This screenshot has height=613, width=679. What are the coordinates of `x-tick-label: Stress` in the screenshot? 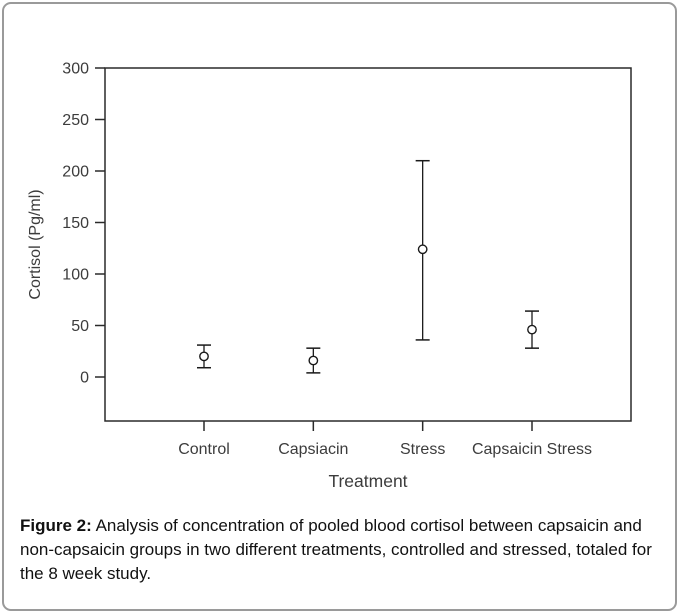 It's located at (422, 449).